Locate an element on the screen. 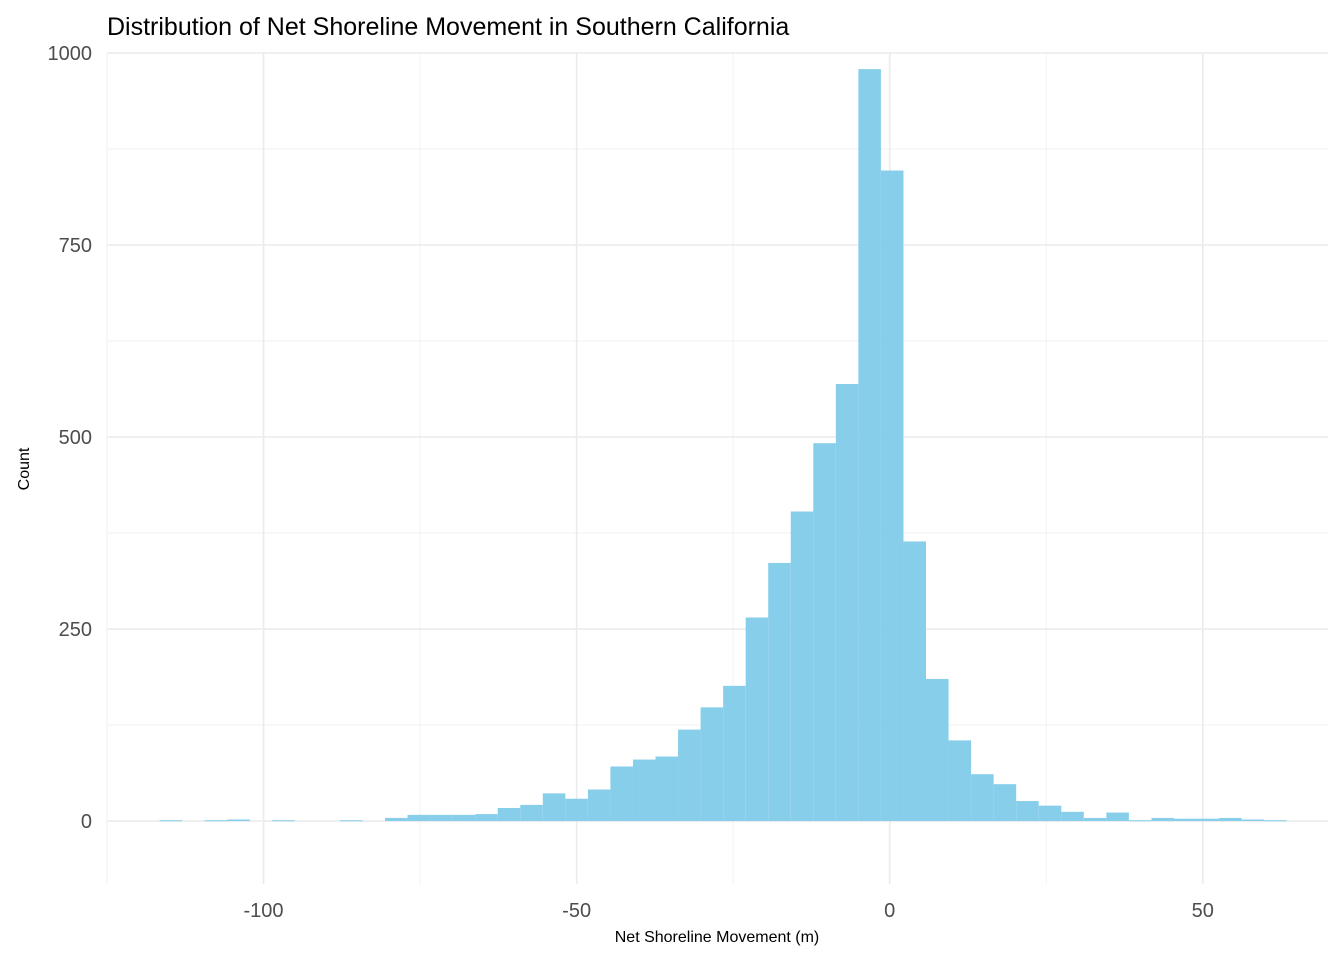 The width and height of the screenshot is (1344, 960). y-tick-label: 500 is located at coordinates (75, 438).